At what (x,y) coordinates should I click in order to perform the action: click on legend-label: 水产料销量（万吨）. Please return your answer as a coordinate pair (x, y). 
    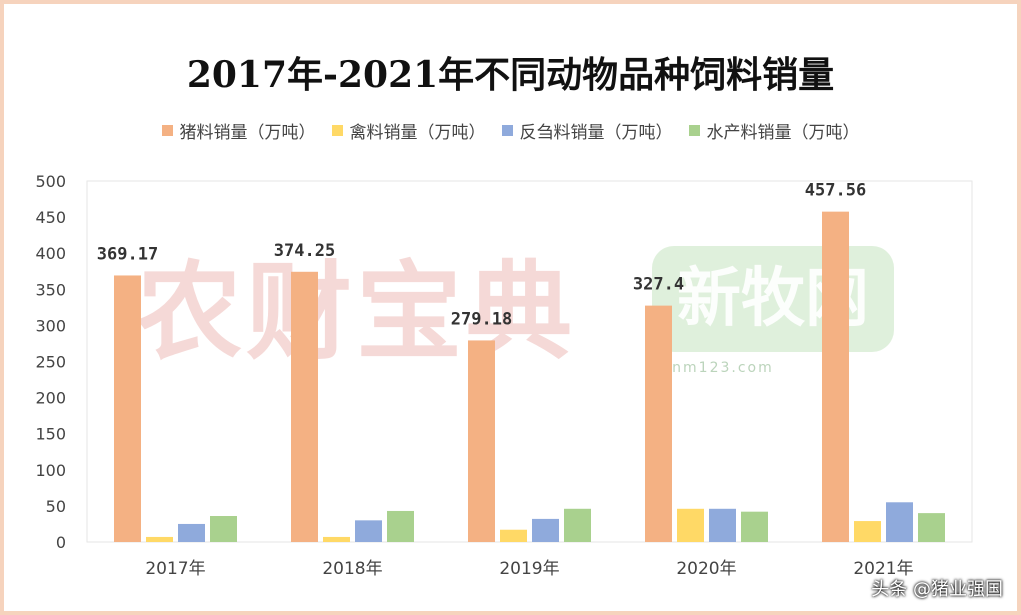
    Looking at the image, I should click on (783, 133).